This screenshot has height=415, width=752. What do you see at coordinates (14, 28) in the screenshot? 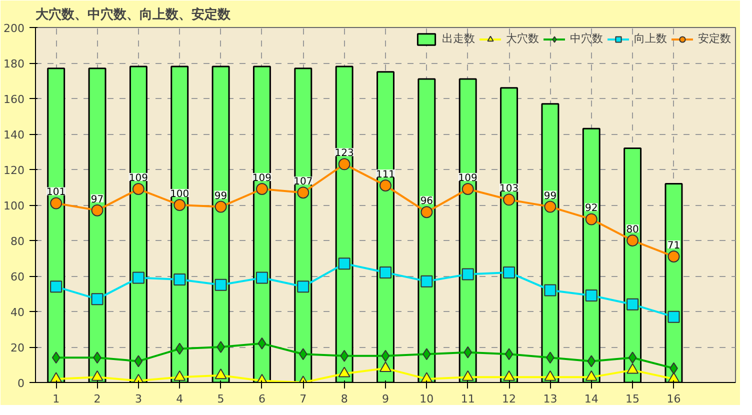
I see `y-tick-label: 200` at bounding box center [14, 28].